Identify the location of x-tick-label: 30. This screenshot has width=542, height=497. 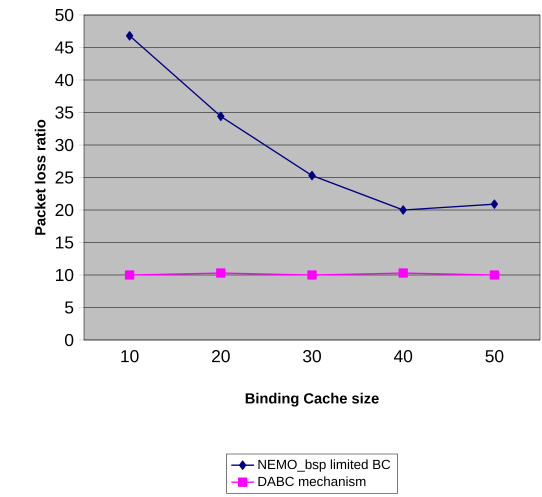
(312, 356).